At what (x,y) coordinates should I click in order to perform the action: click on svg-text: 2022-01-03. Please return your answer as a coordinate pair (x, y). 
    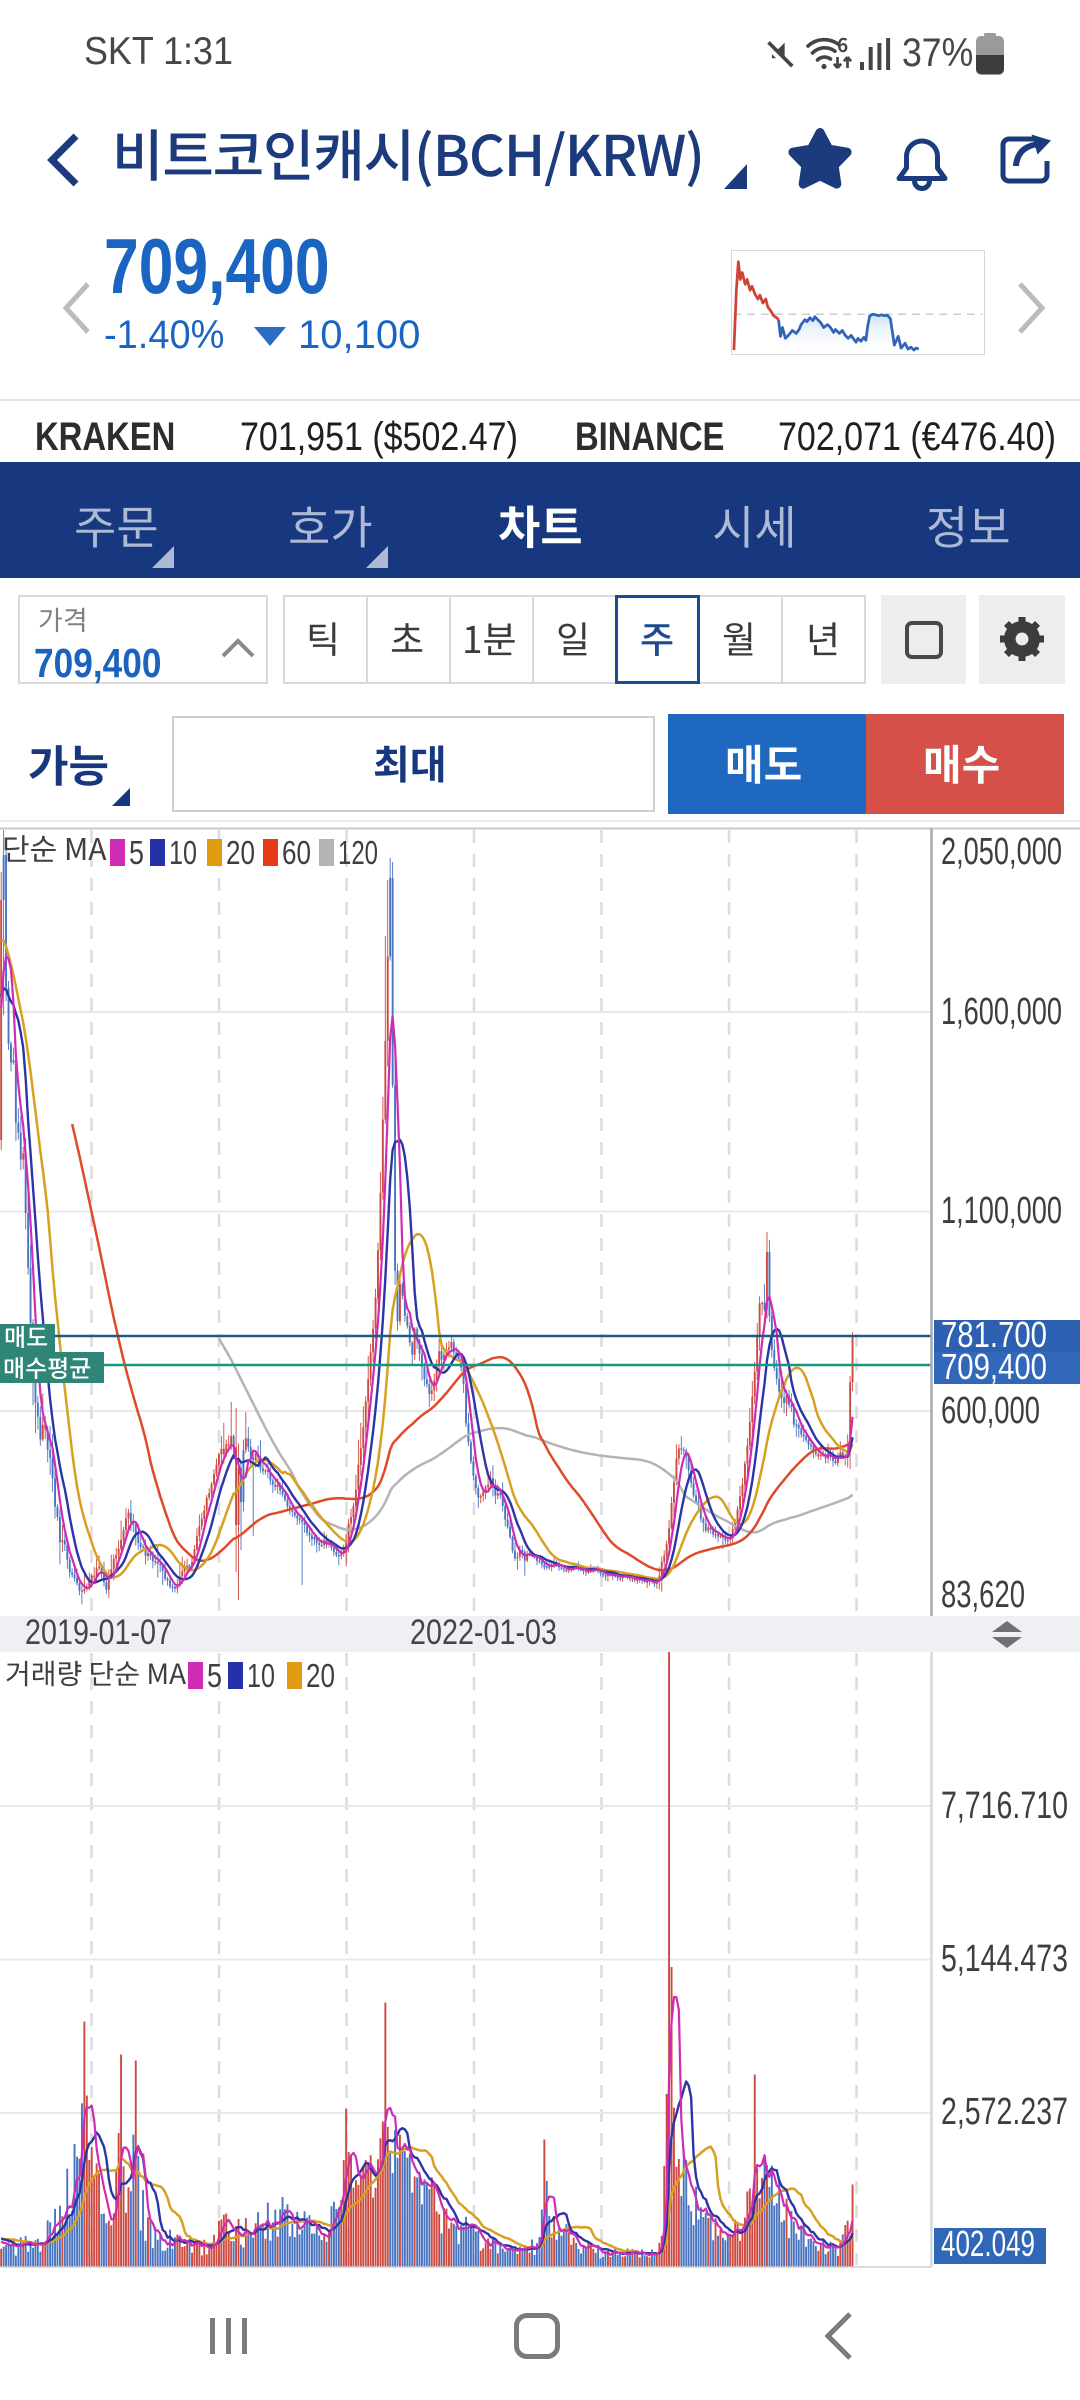
    Looking at the image, I should click on (483, 1632).